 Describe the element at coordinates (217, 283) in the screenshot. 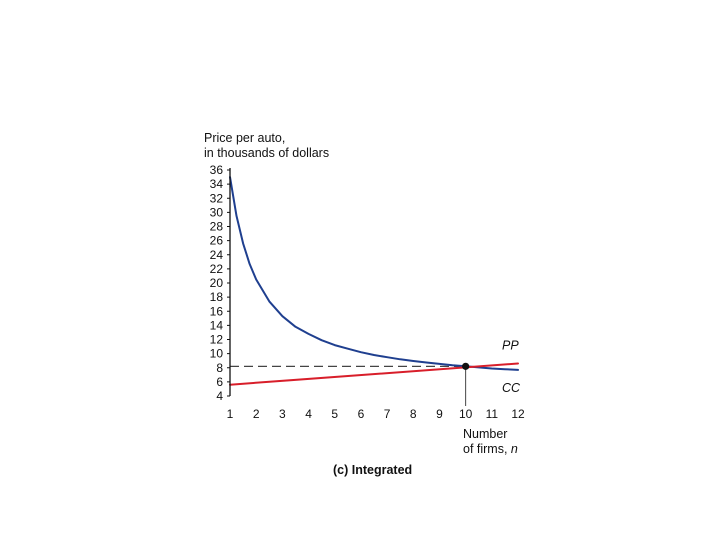

I see `y-tick-label: 20` at that location.